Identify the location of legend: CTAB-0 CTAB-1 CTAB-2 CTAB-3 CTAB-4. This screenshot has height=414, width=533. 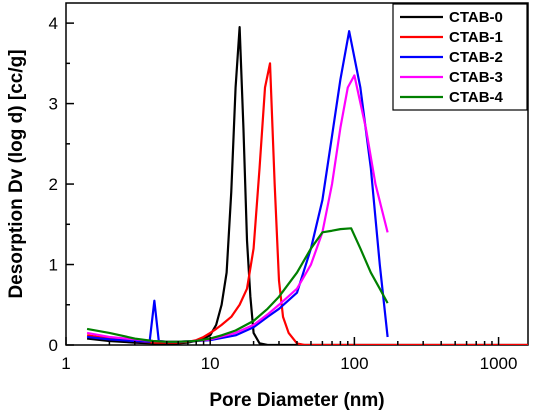
(460, 57).